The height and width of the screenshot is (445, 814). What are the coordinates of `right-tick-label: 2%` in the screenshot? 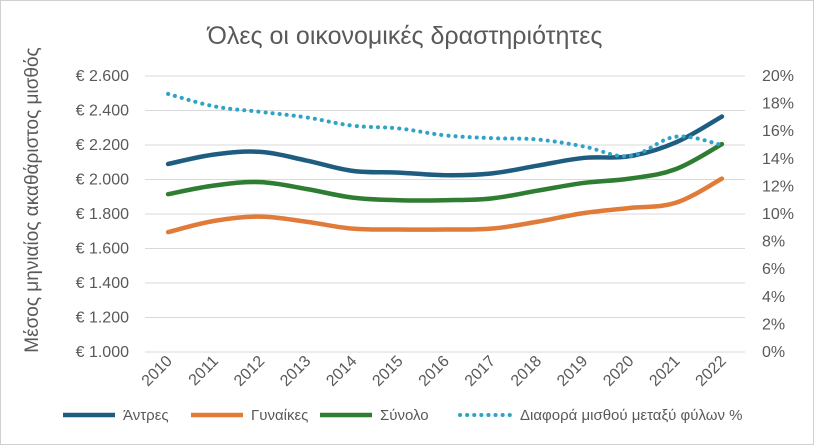 It's located at (773, 324).